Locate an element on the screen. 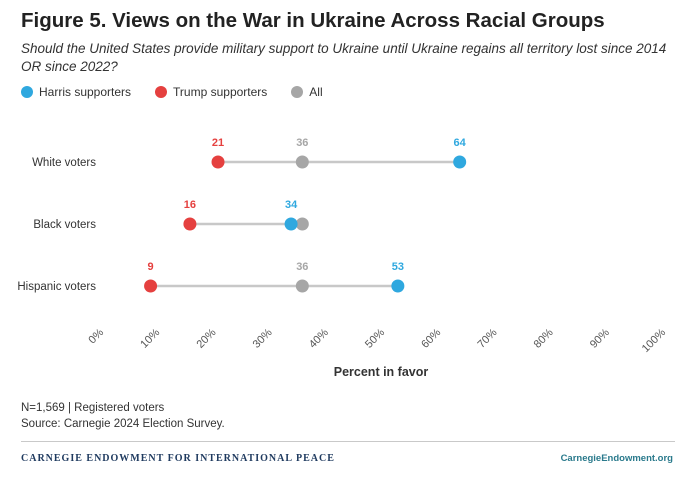  x-tick-label: 90% is located at coordinates (600, 338).